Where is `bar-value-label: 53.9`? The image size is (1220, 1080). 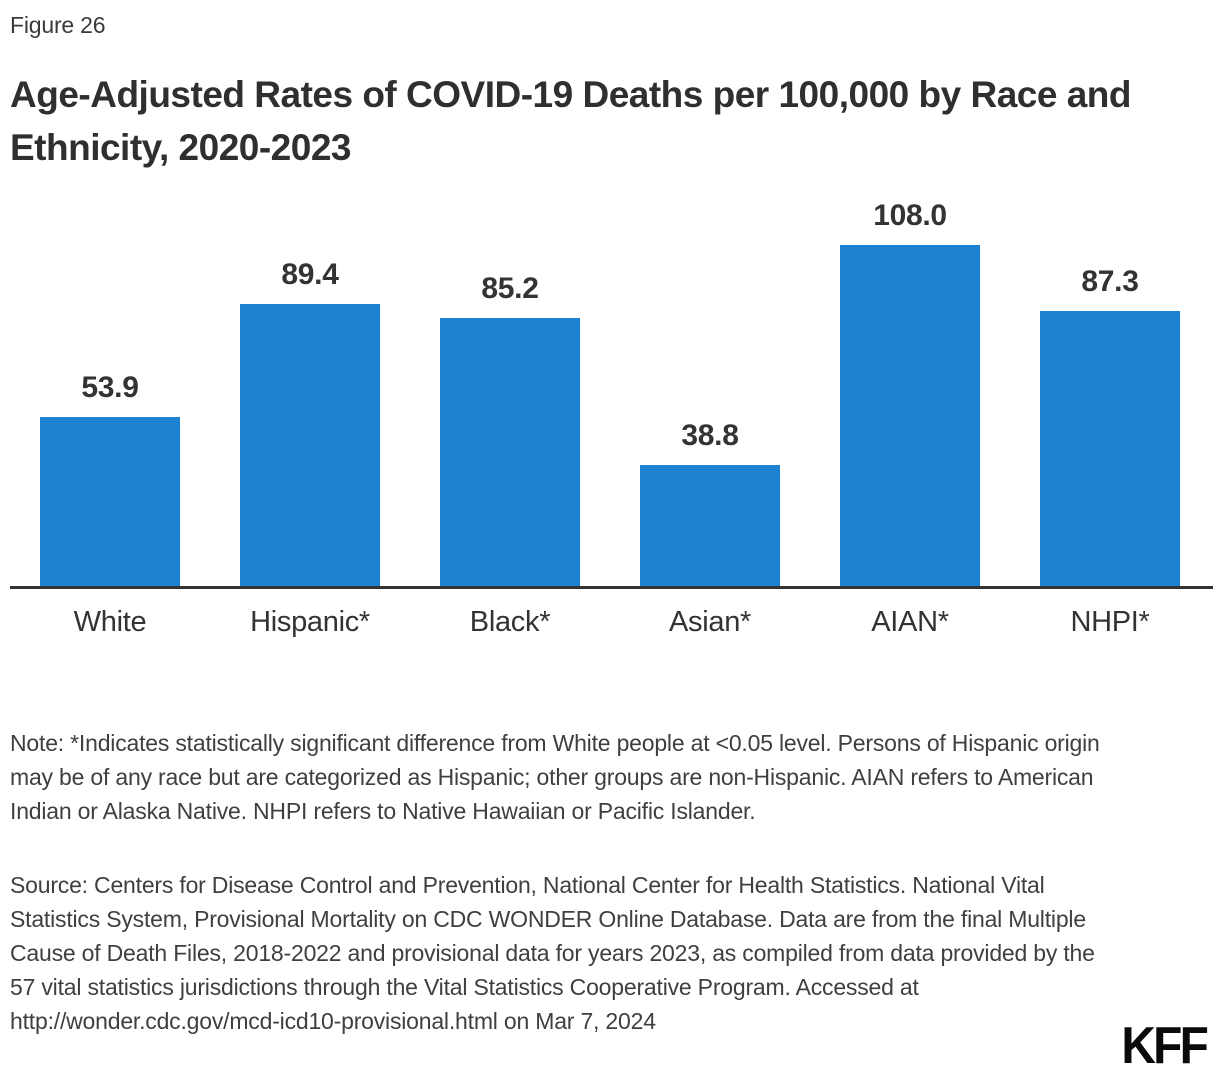 bar-value-label: 53.9 is located at coordinates (110, 387).